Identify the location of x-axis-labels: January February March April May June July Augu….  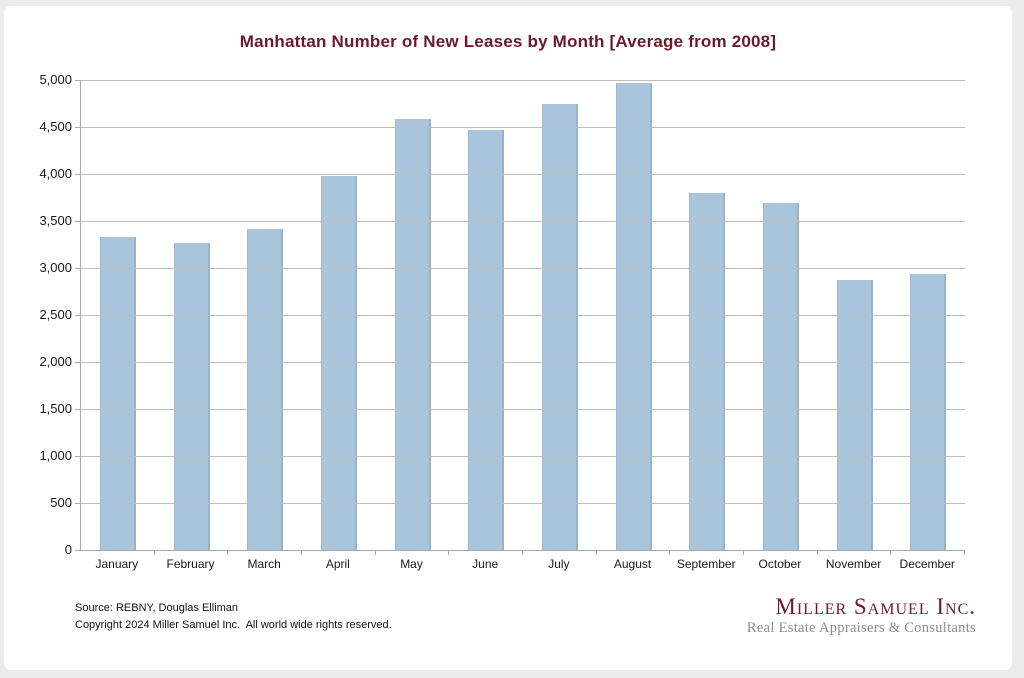
(522, 564).